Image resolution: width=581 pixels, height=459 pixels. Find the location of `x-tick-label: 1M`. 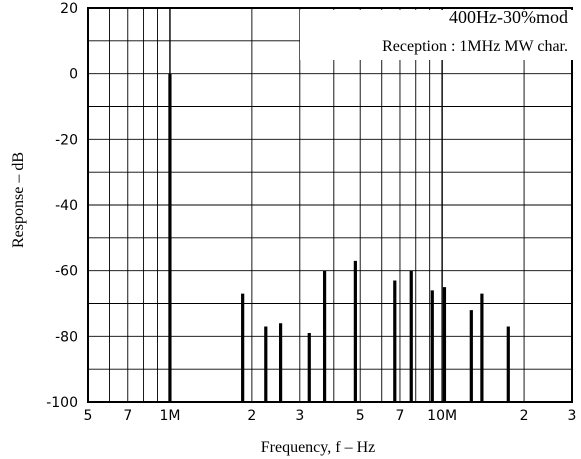

x-tick-label: 1M is located at coordinates (169, 416).